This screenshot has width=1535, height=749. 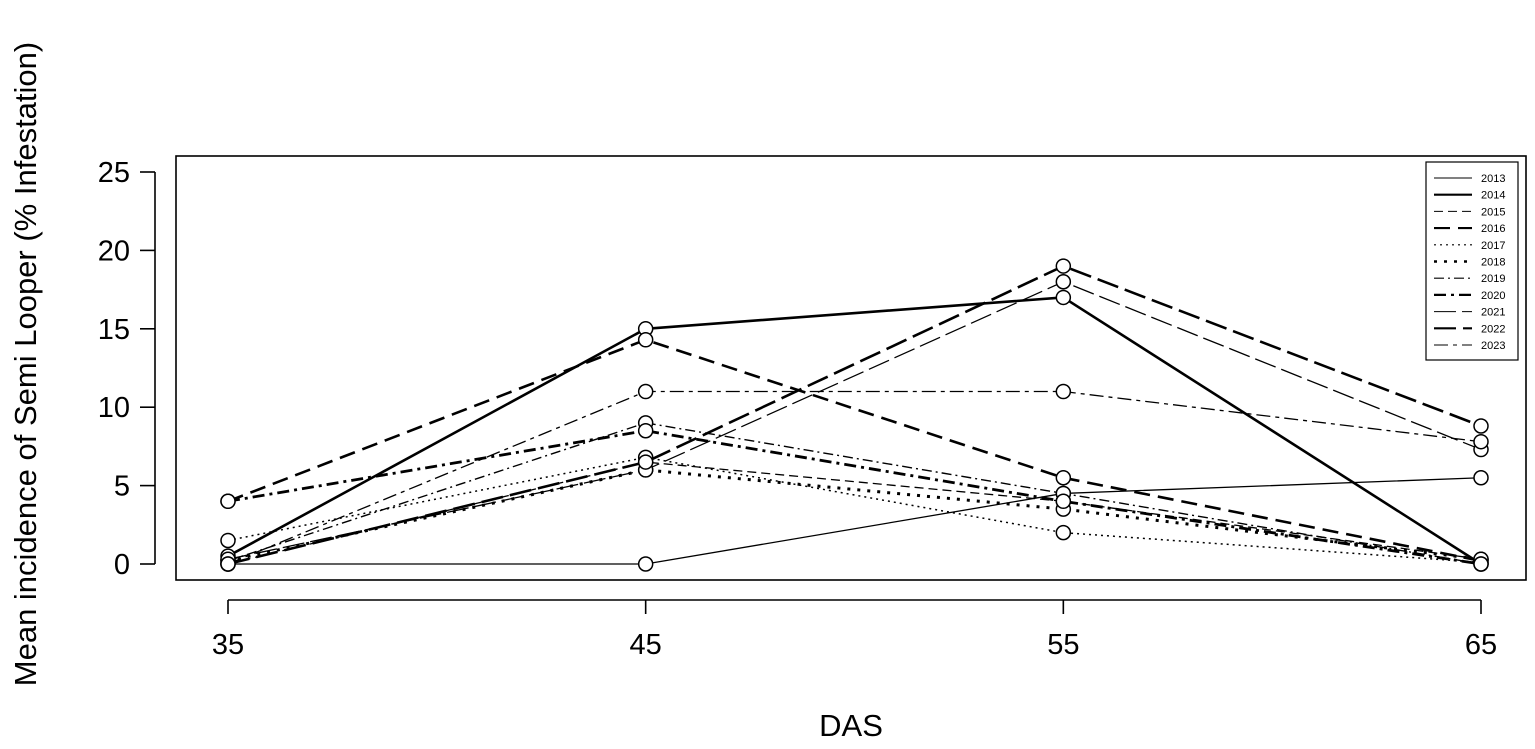 I want to click on x-axis-title: DAS, so click(x=851, y=725).